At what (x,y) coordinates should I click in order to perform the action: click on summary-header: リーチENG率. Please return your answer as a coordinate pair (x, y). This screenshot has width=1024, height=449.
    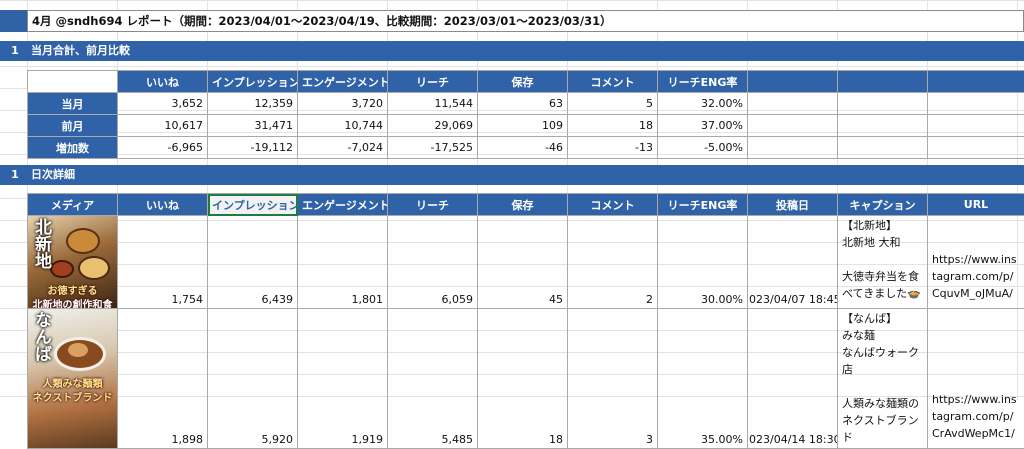
    Looking at the image, I should click on (703, 82).